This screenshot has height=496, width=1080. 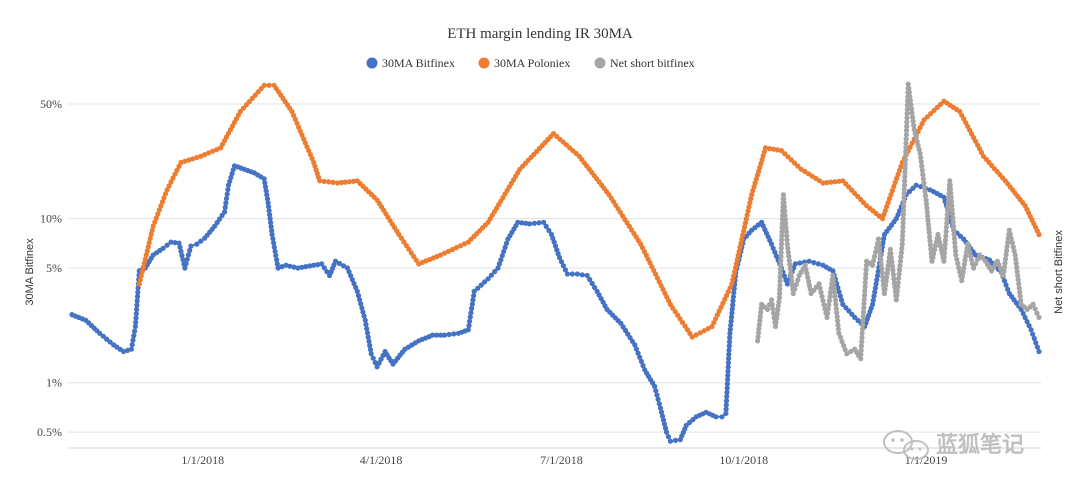 What do you see at coordinates (484, 63) in the screenshot?
I see `legend-marker` at bounding box center [484, 63].